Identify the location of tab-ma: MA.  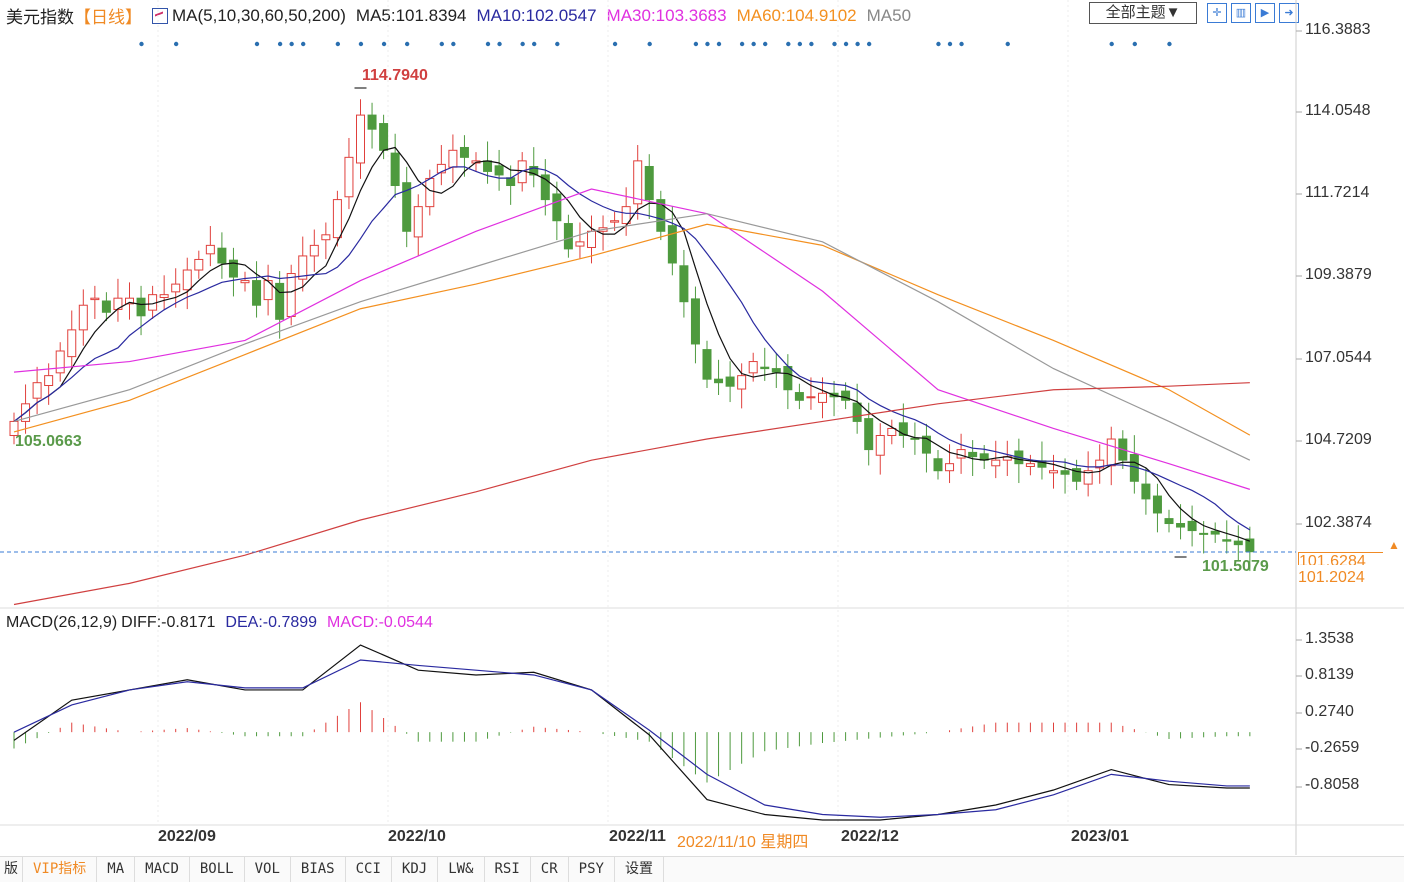
(116, 869).